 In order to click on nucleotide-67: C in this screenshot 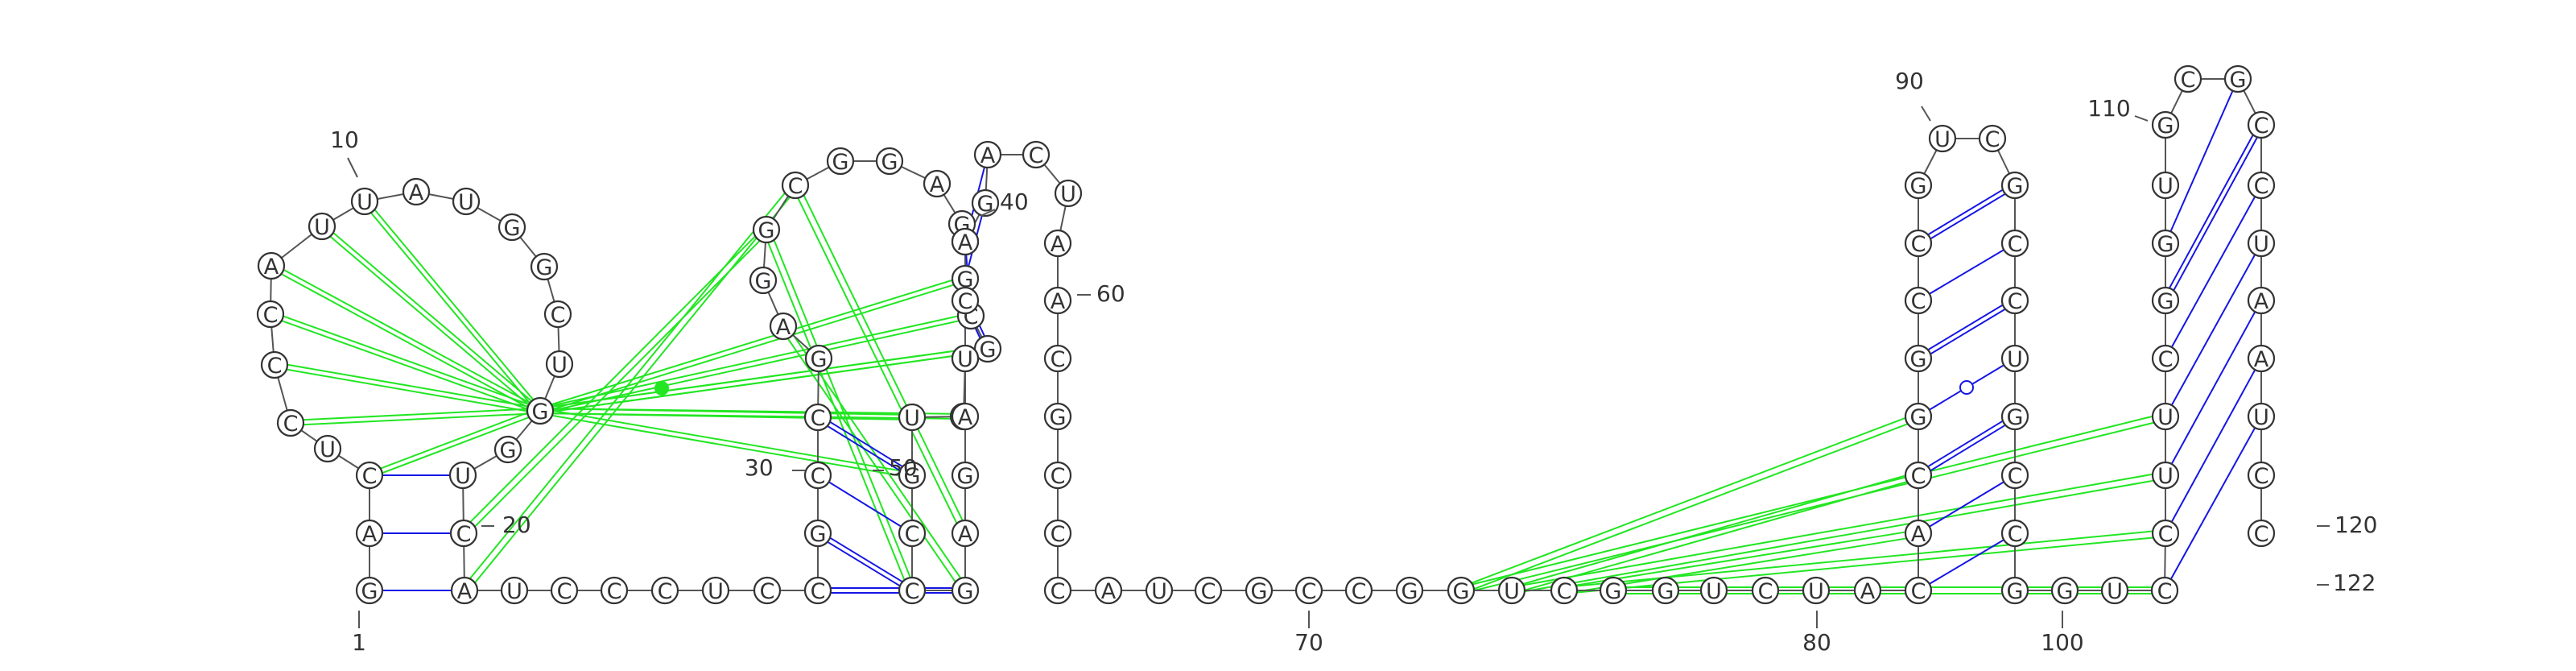, I will do `click(1058, 533)`.